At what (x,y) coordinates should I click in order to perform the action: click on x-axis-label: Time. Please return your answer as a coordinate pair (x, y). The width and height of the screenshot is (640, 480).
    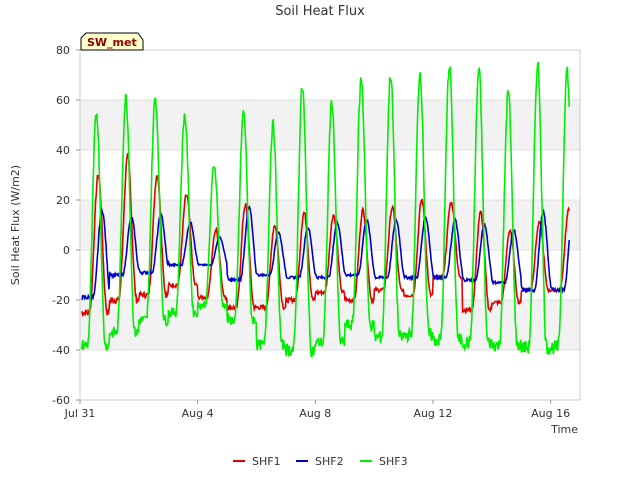
    Looking at the image, I should click on (564, 429).